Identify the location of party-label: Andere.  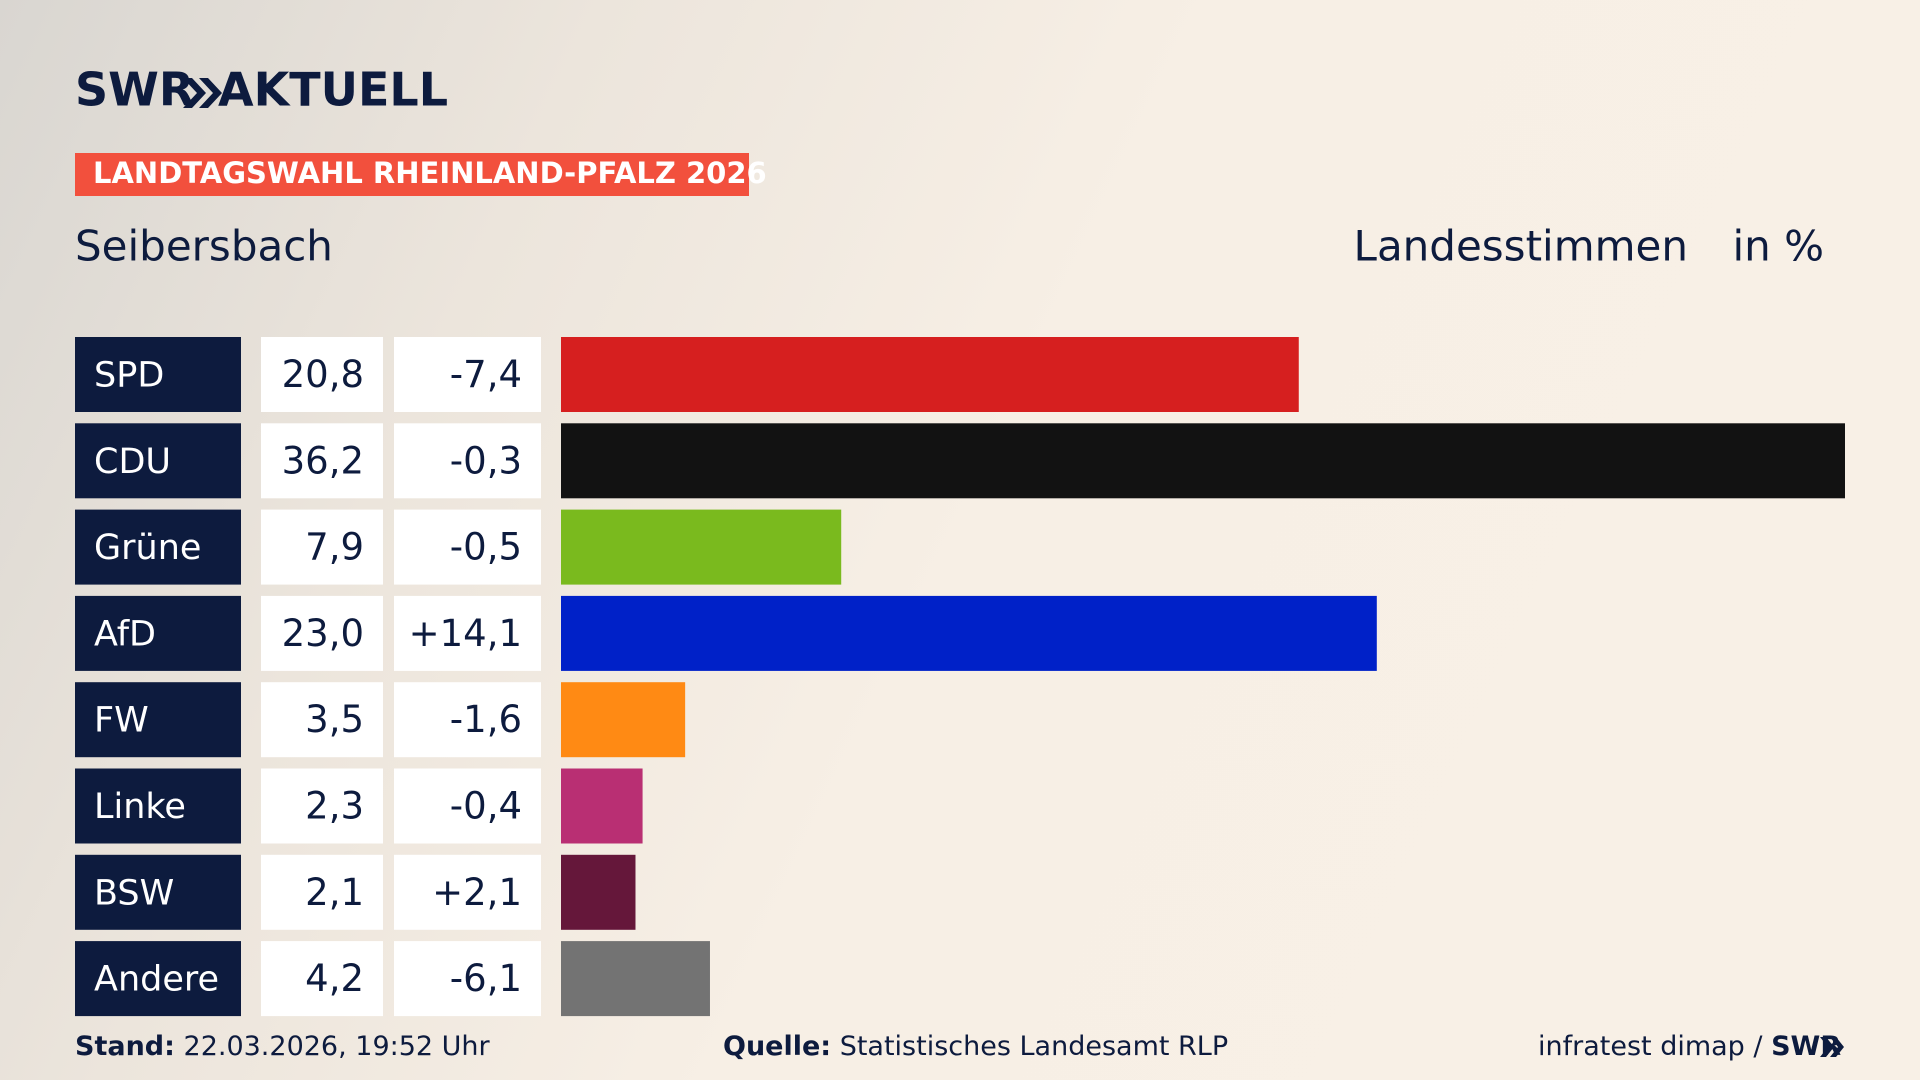
(156, 980).